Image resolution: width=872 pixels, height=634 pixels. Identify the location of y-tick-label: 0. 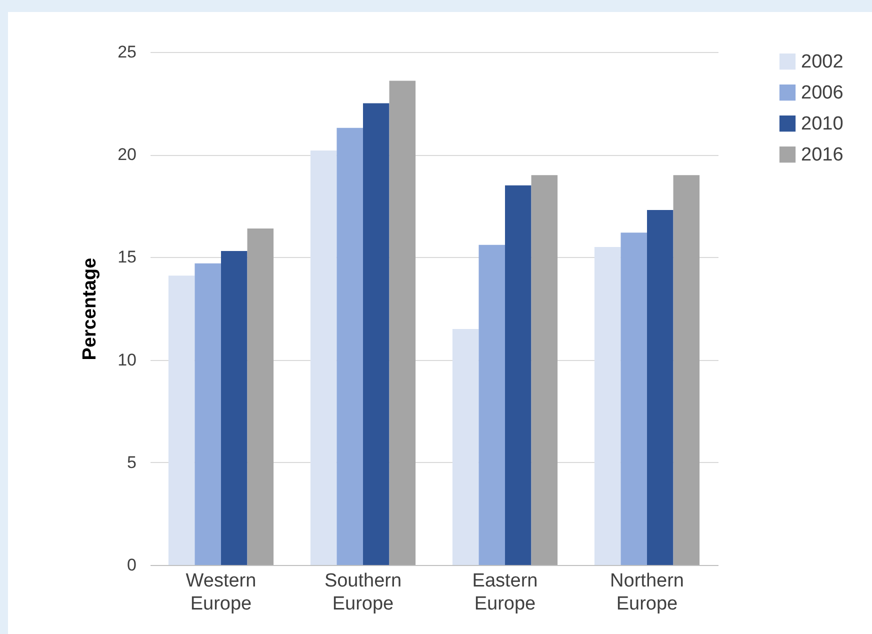
(131, 565).